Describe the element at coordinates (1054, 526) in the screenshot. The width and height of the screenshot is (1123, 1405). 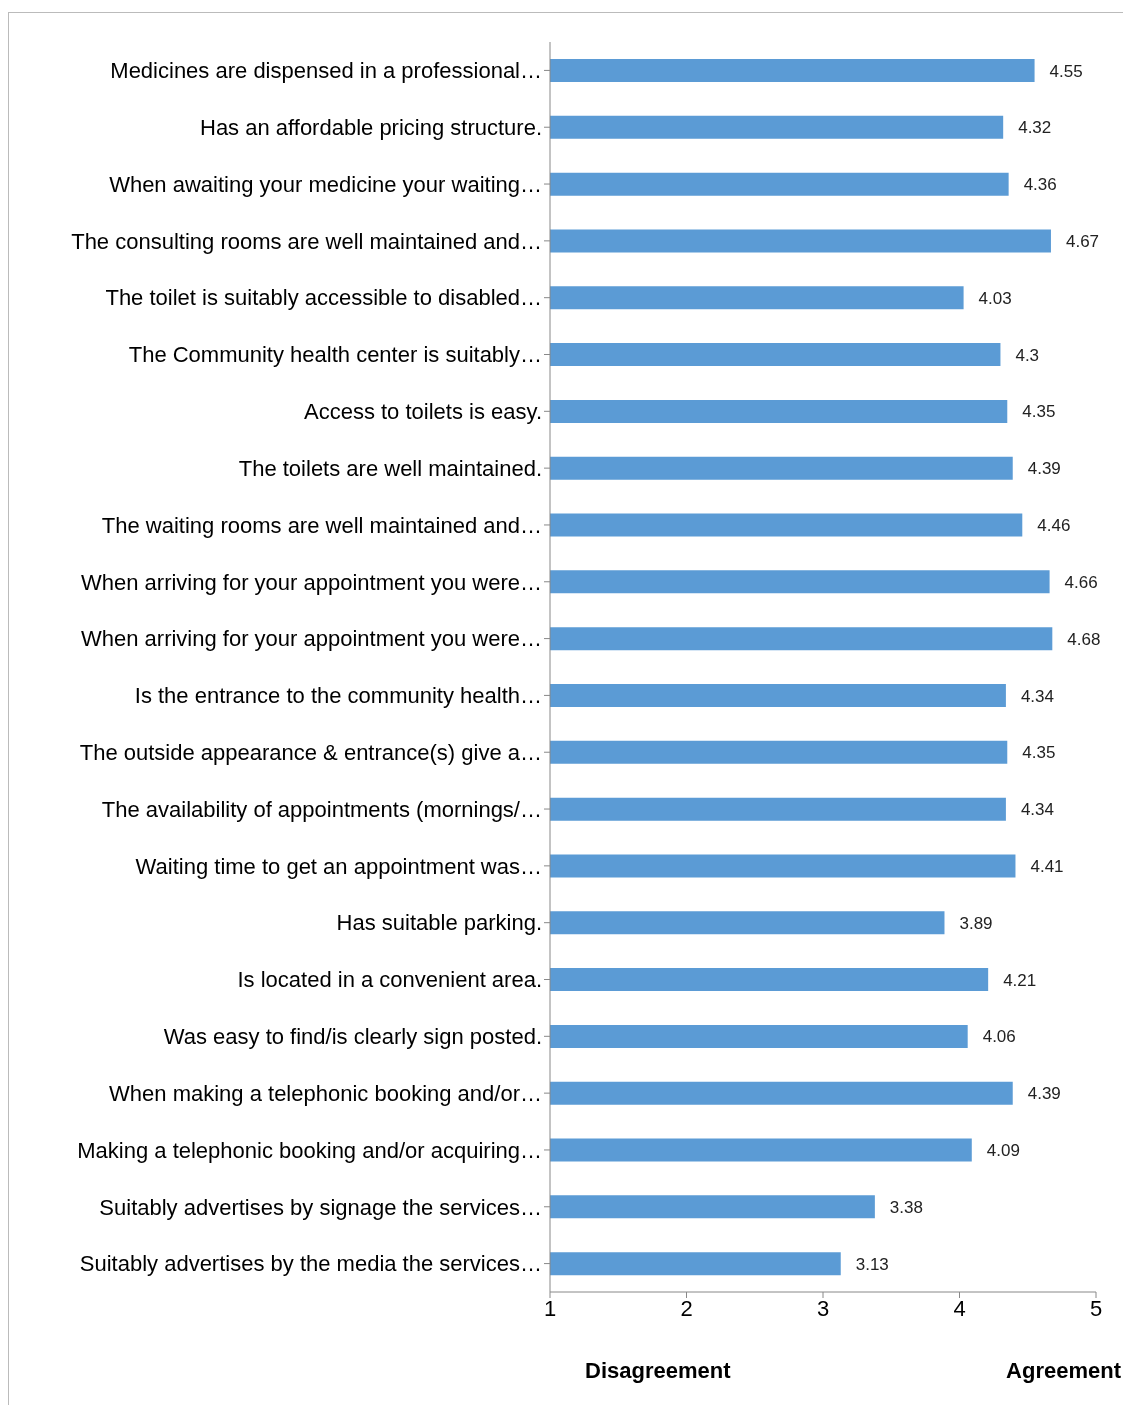
I see `data-label: 4.46` at that location.